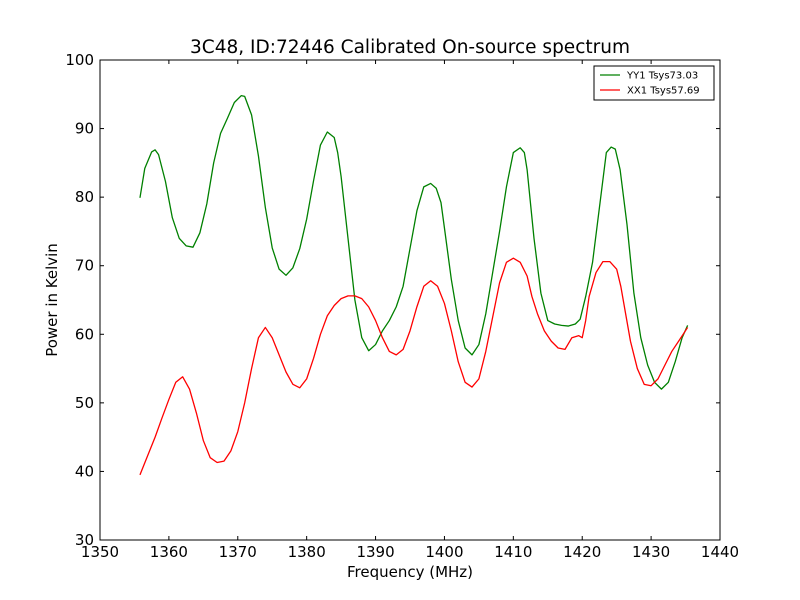  What do you see at coordinates (84, 197) in the screenshot?
I see `y-tick-label: 80` at bounding box center [84, 197].